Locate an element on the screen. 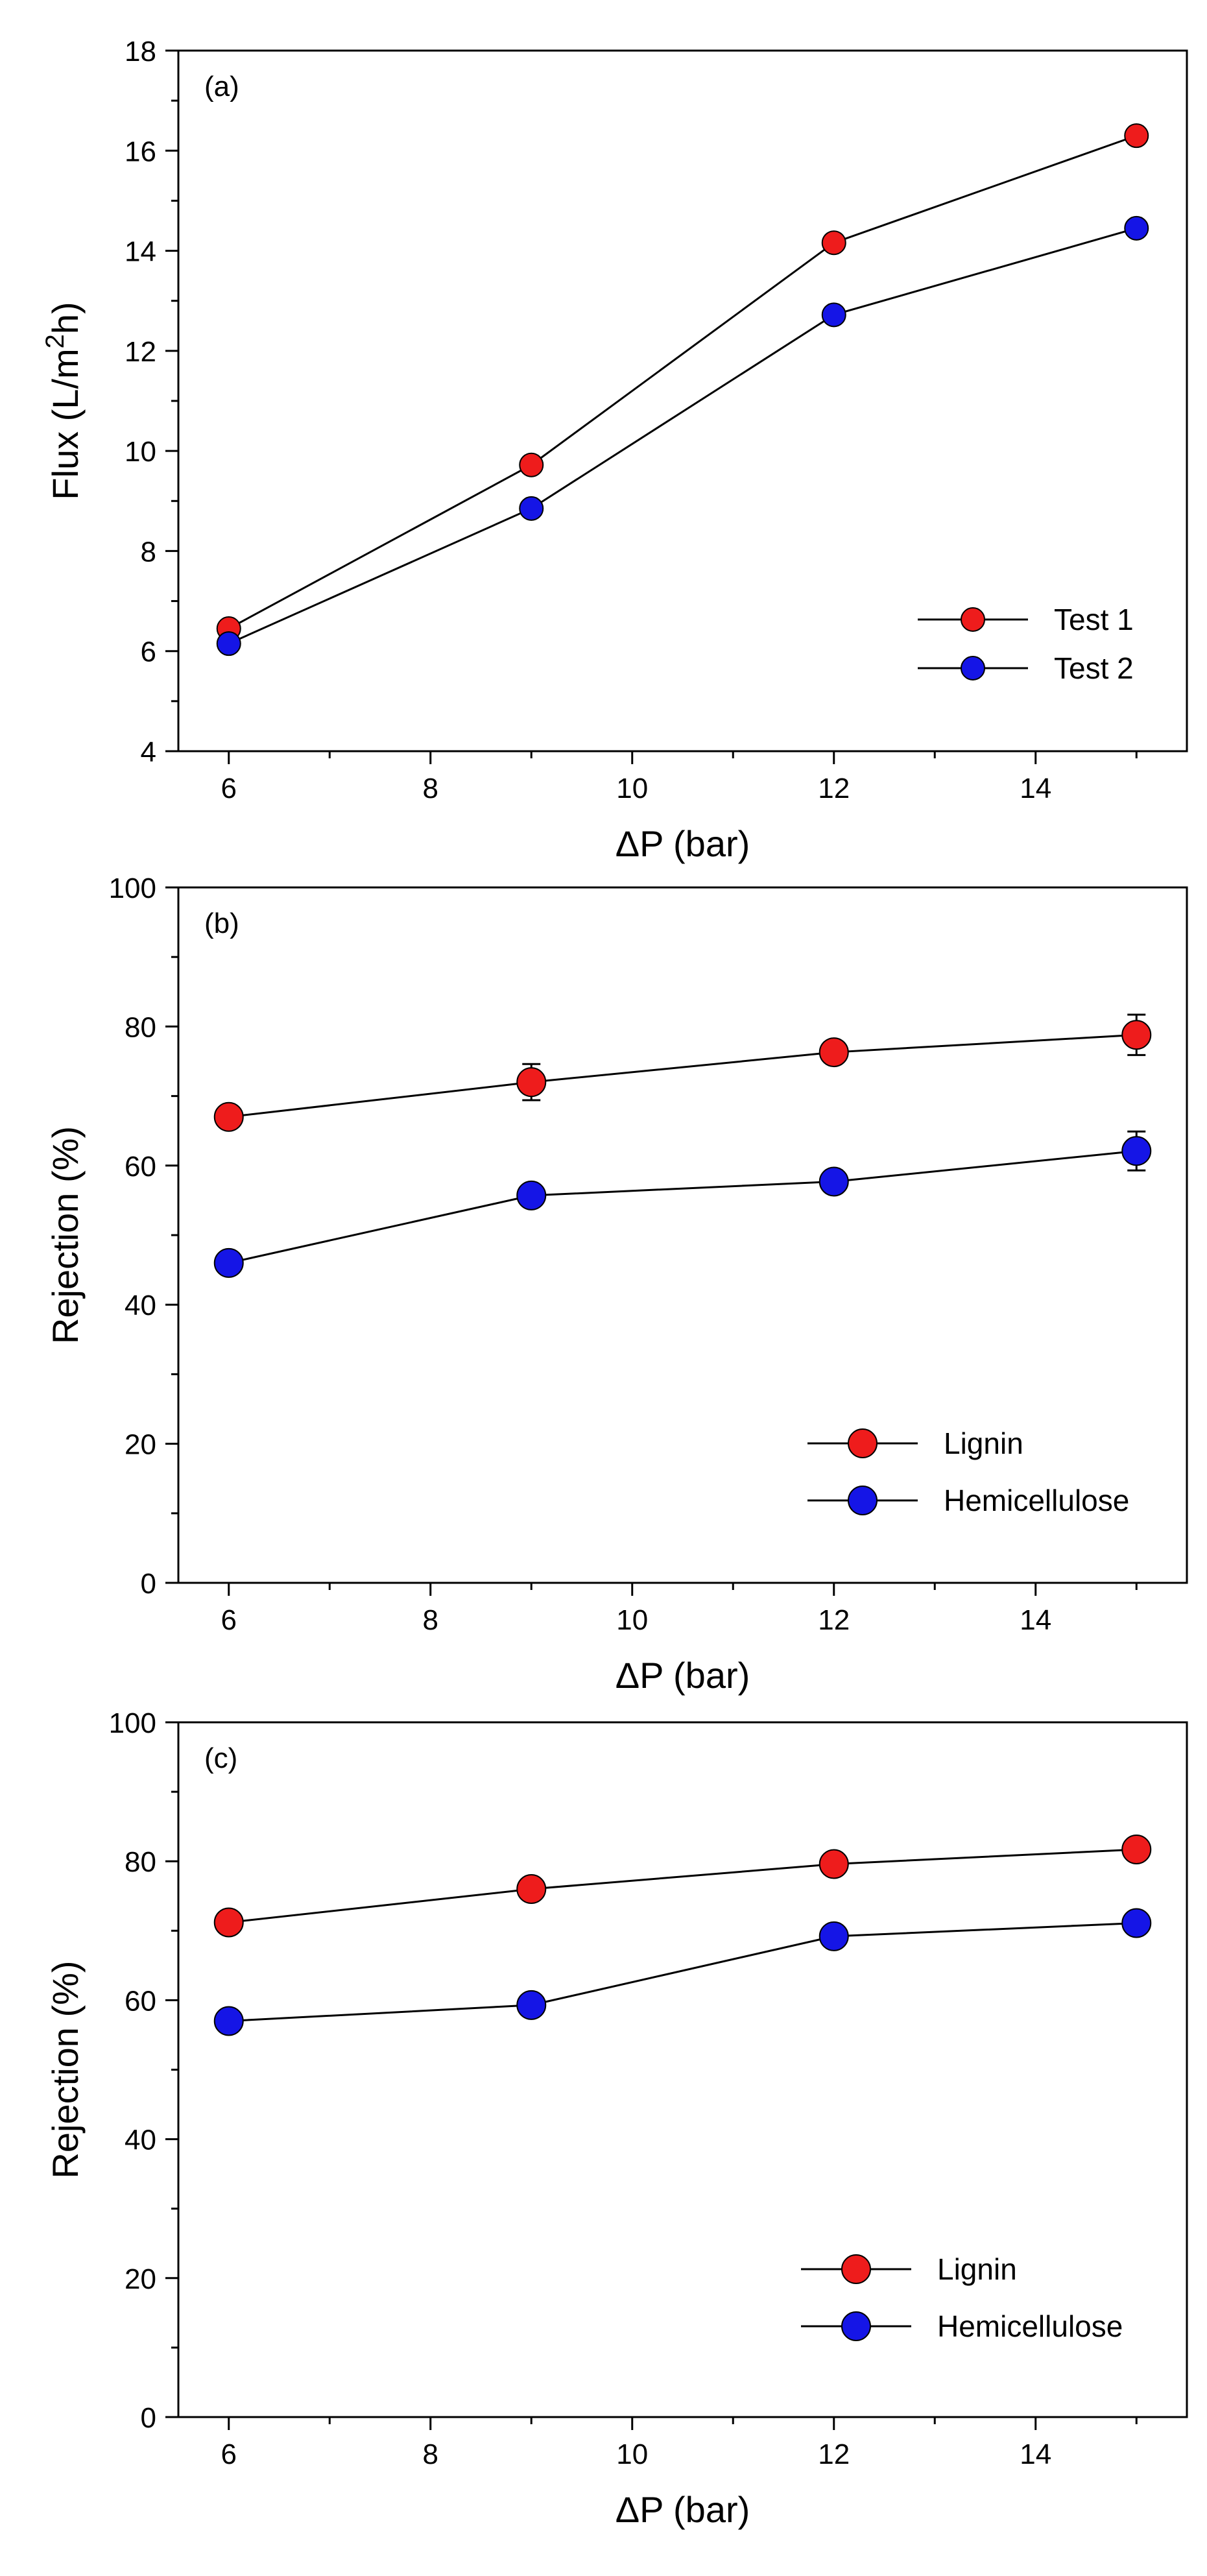 This screenshot has height=2576, width=1207. panel-label-a: (a) is located at coordinates (221, 86).